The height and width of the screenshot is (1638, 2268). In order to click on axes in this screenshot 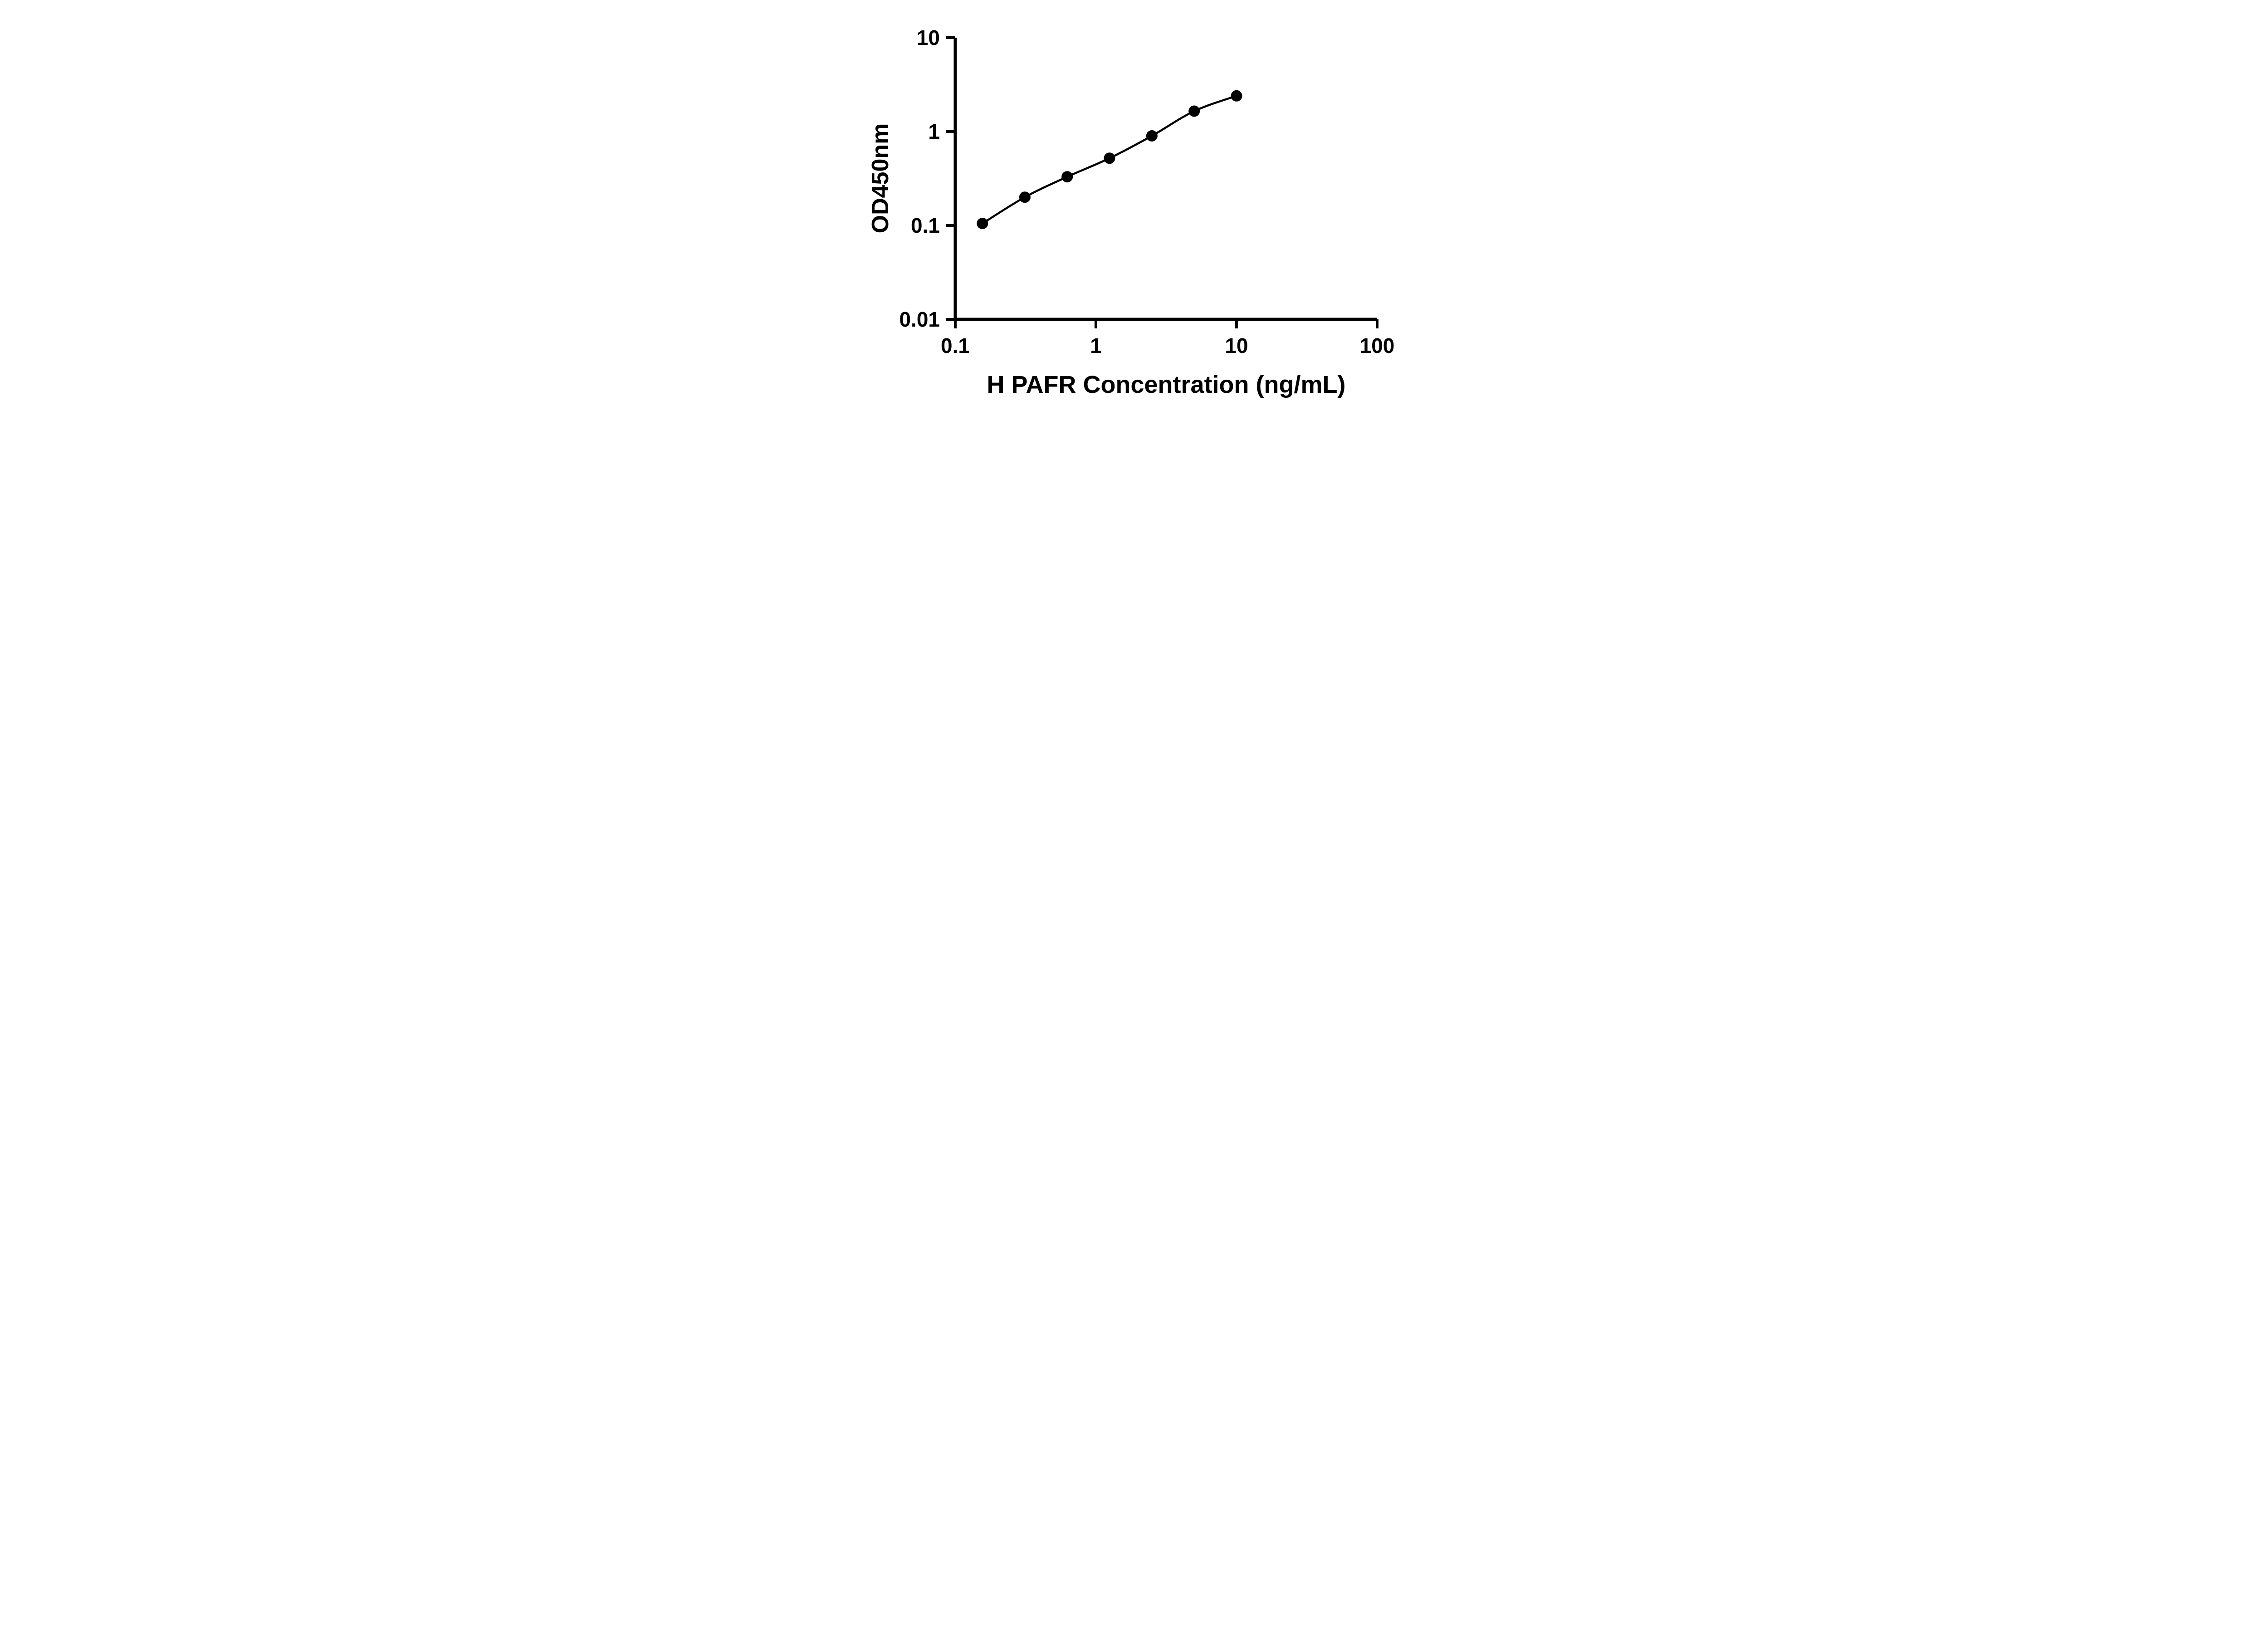, I will do `click(1165, 180)`.